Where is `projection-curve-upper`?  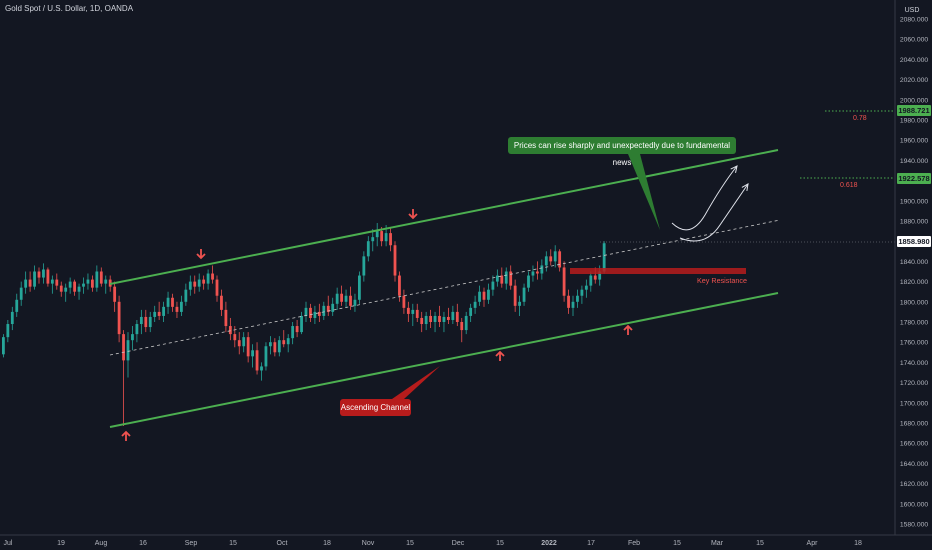 projection-curve-upper is located at coordinates (704, 198).